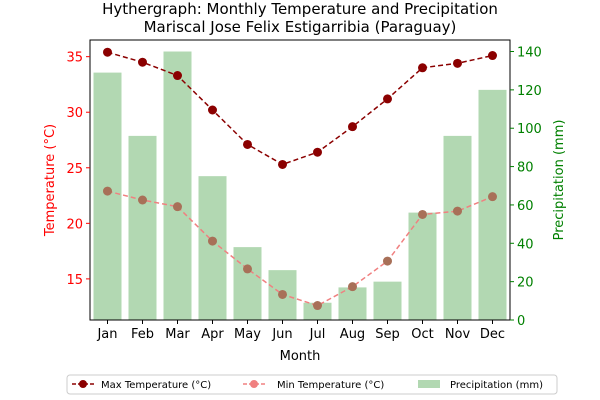  Describe the element at coordinates (106, 334) in the screenshot. I see `x-tick-label-jan: Jan` at that location.